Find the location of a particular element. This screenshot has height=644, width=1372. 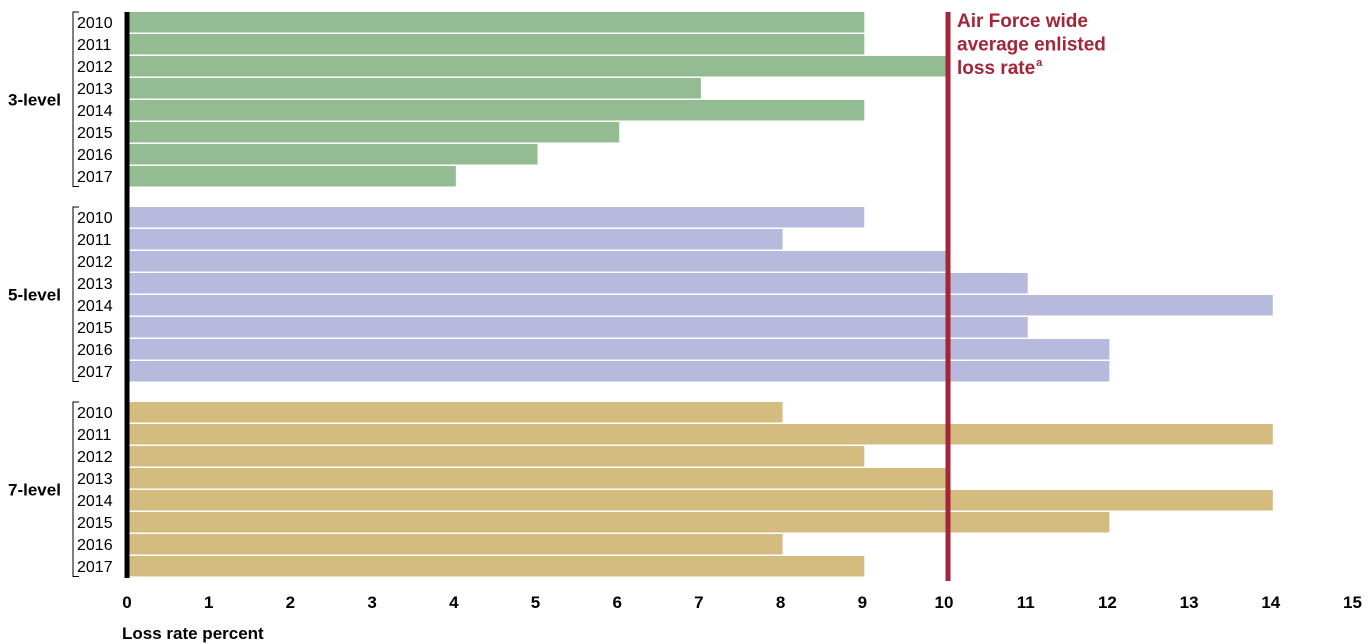

group-label: 7-level is located at coordinates (34, 489).